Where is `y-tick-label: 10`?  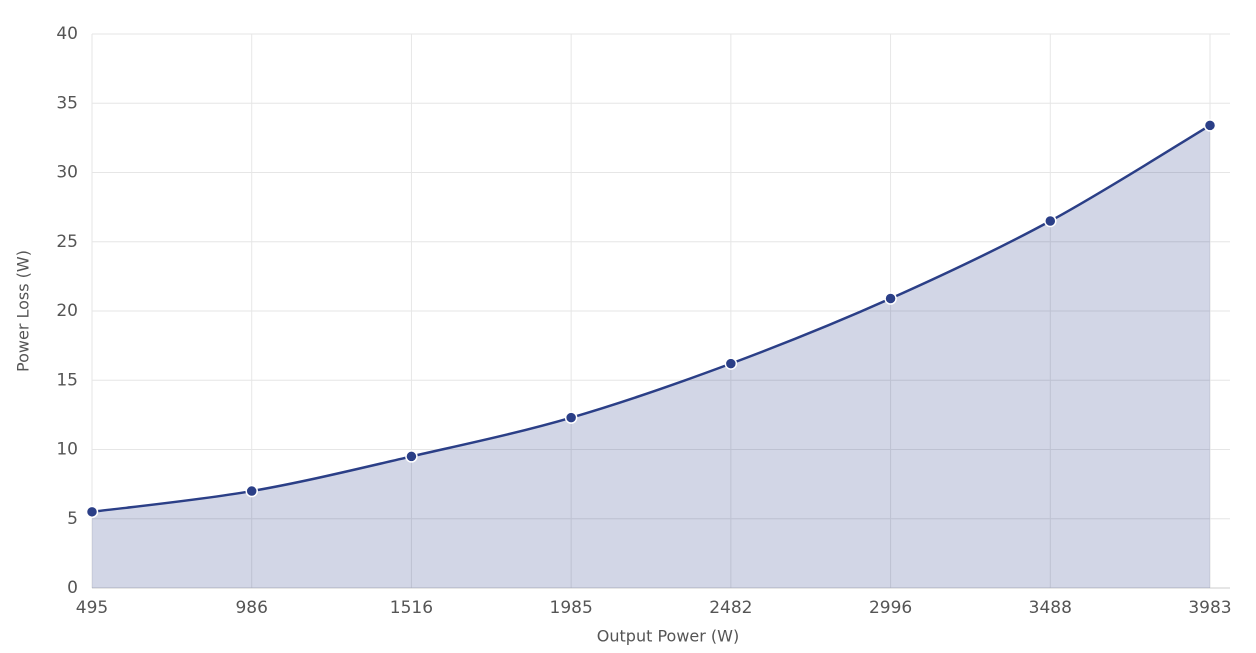
y-tick-label: 10 is located at coordinates (67, 450).